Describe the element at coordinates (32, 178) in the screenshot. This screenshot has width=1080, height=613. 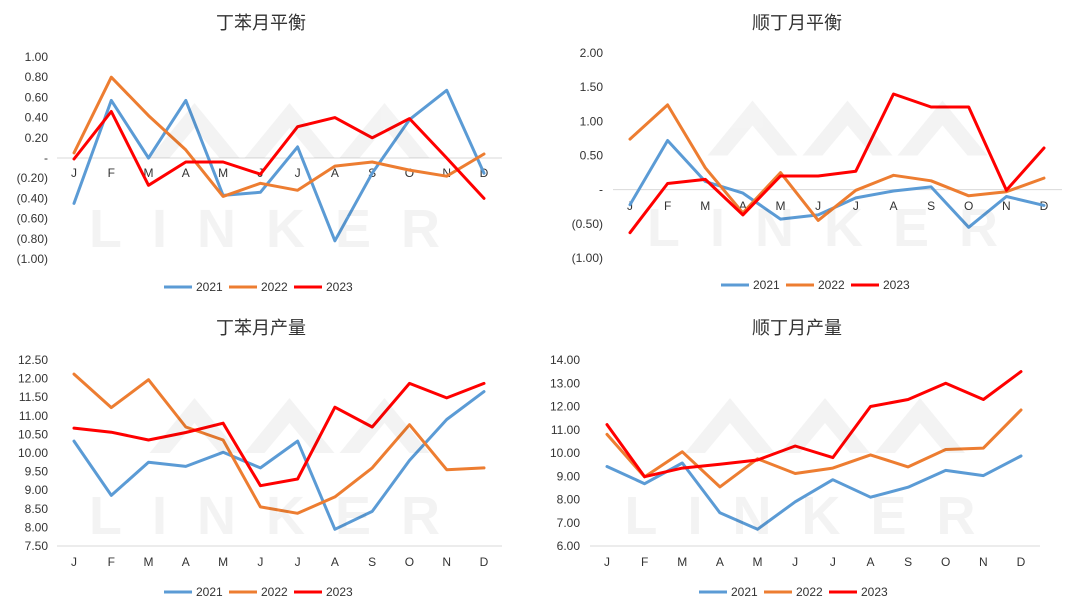
I see `y-tick-label: (0.20)` at that location.